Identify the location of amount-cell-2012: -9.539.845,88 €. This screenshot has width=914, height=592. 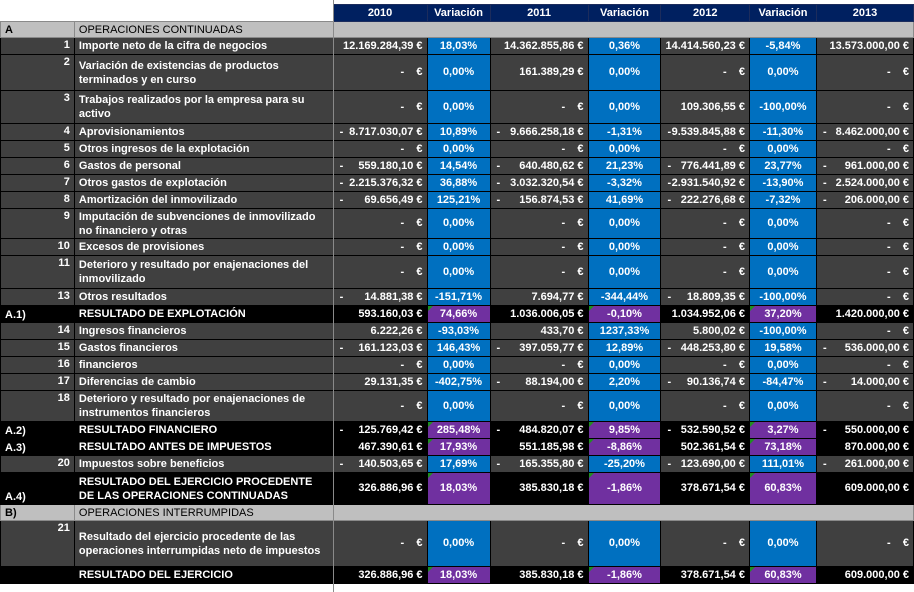
(705, 132).